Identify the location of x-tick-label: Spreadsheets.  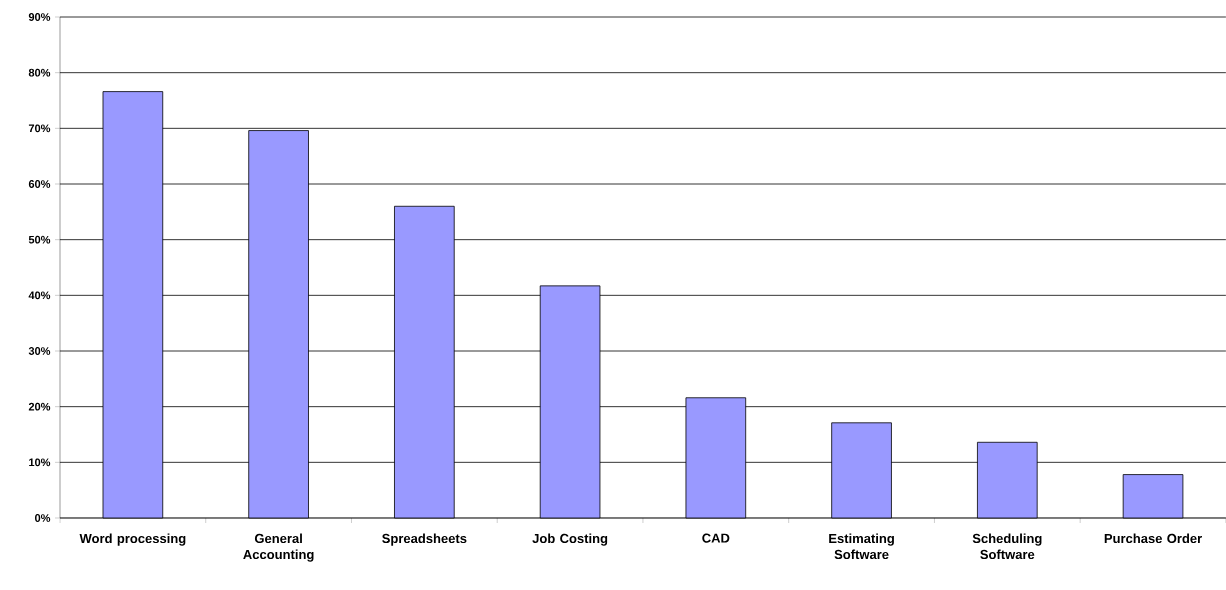
(424, 539).